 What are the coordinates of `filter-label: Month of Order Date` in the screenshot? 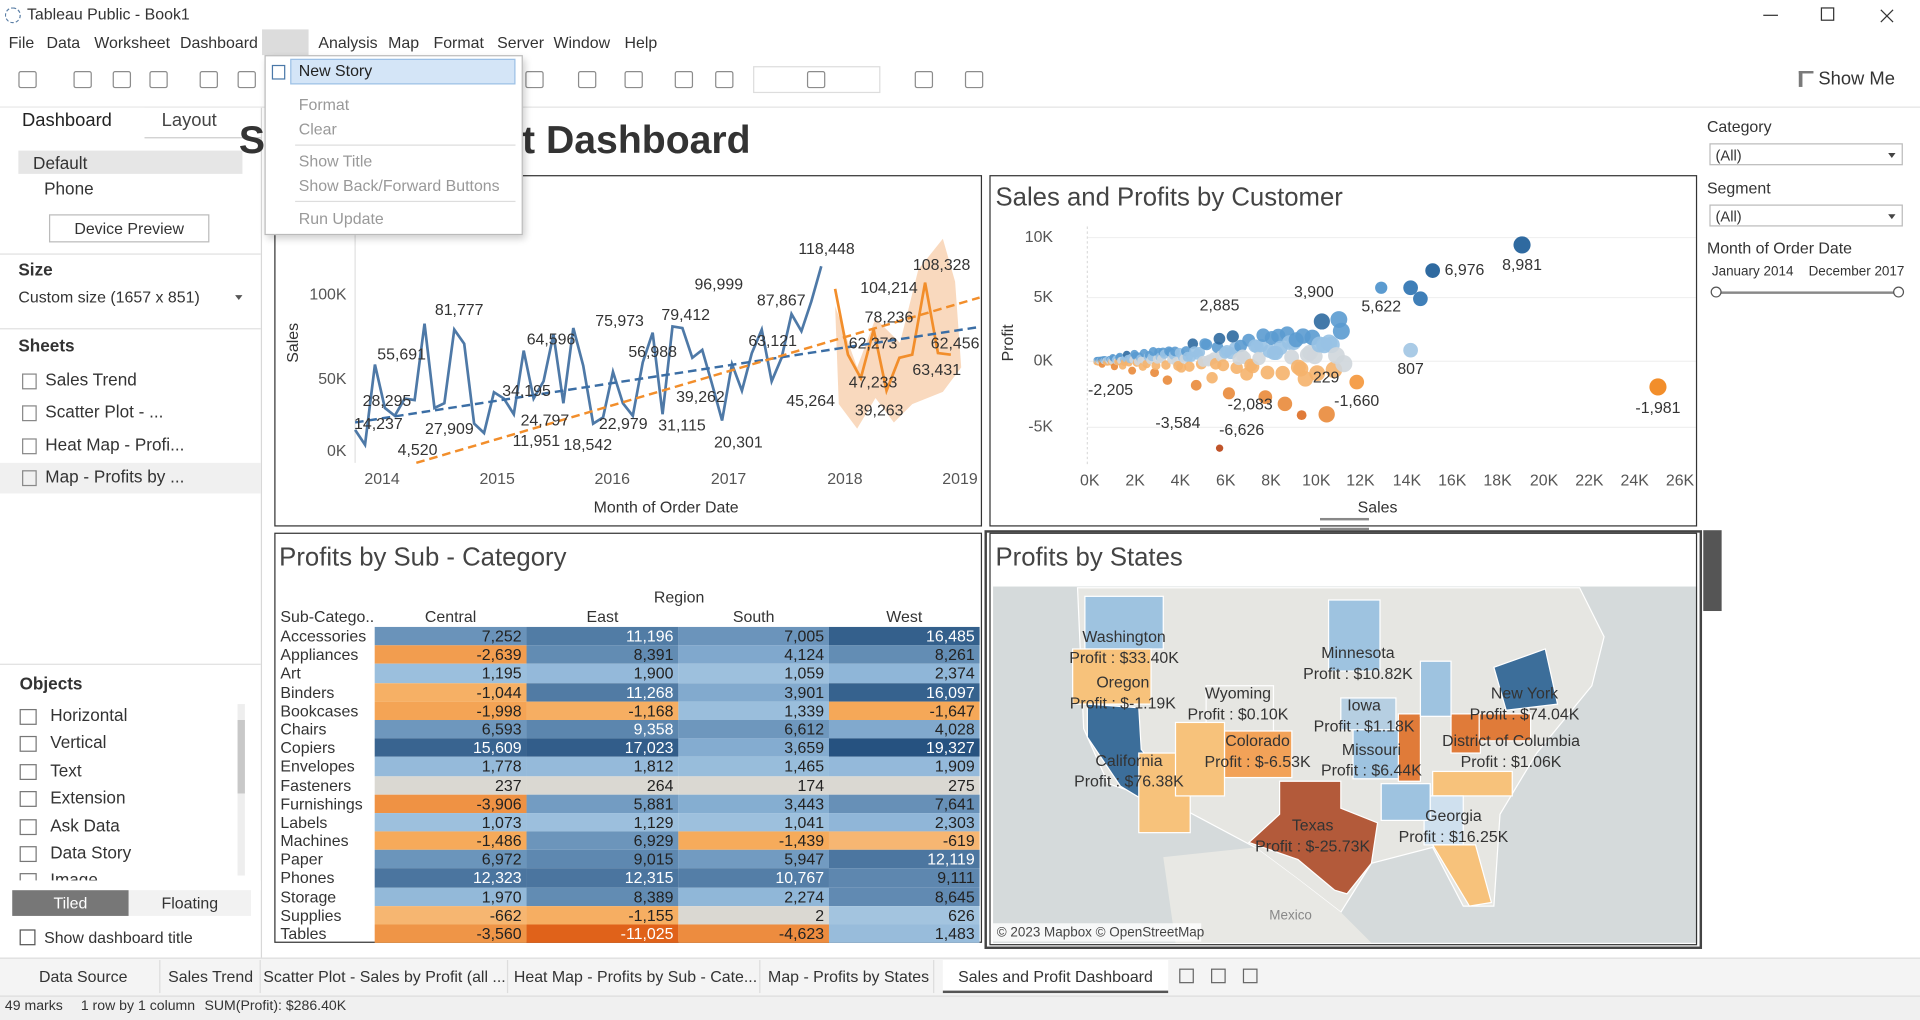 It's located at (1779, 248).